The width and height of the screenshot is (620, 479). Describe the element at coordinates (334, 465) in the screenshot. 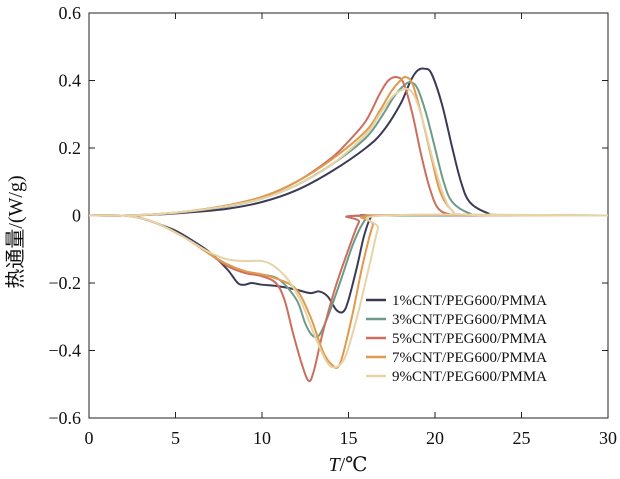

I see `x-axis-label-symbol: T` at that location.